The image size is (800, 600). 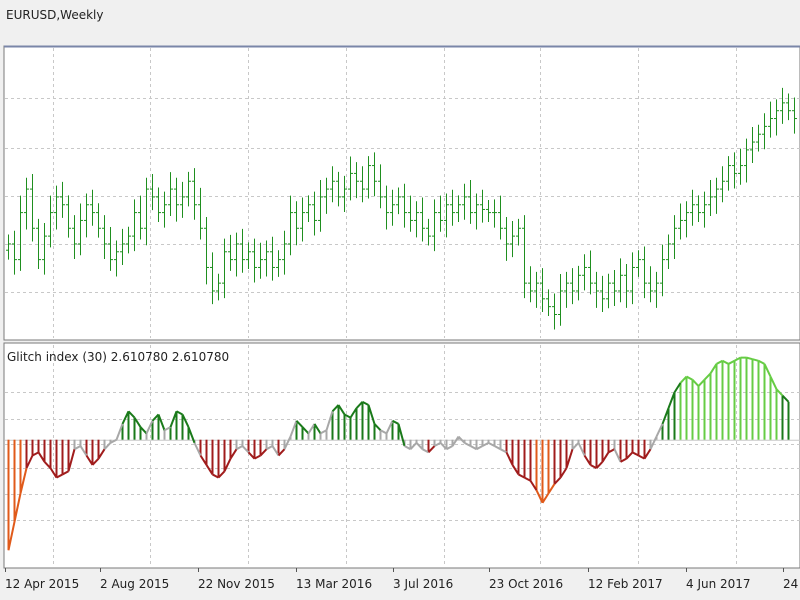 I want to click on x-axis-tick-label: 3 Jul 2016, so click(x=423, y=584).